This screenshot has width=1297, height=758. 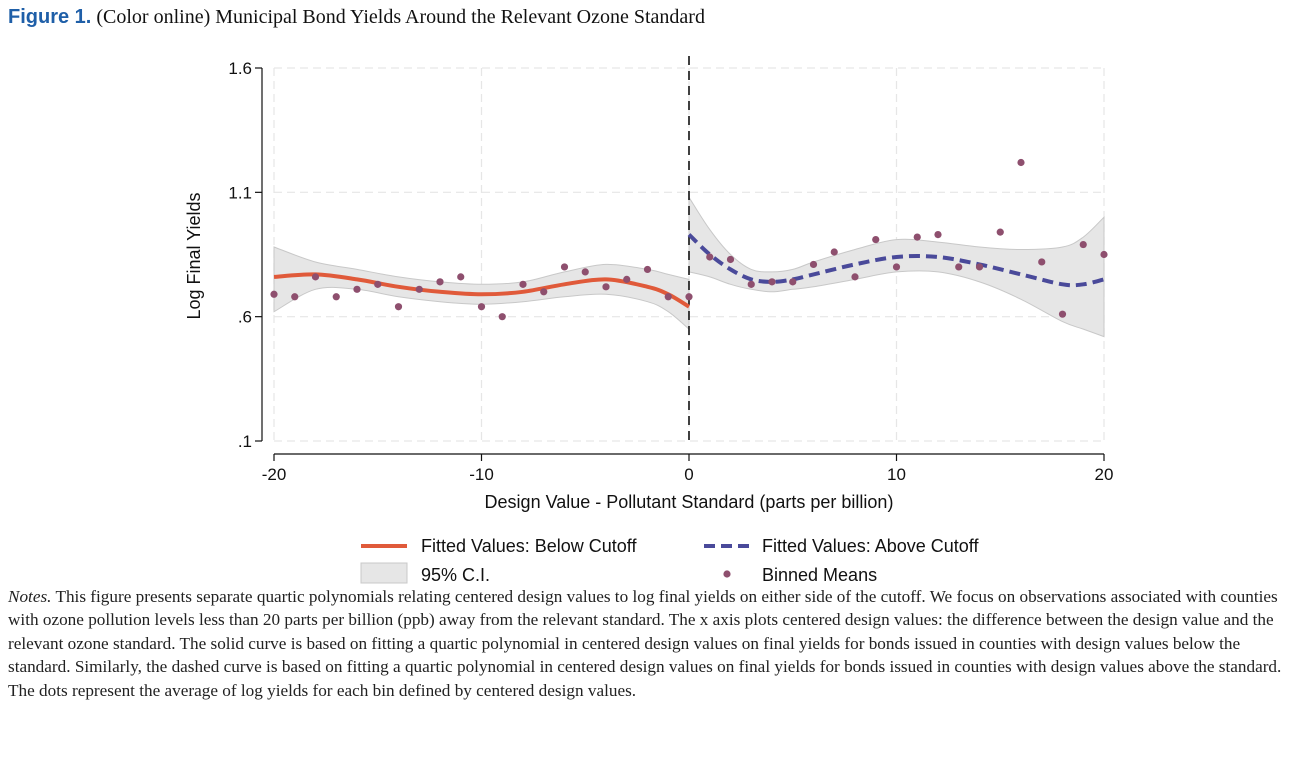 I want to click on legend-dot-swatch, so click(x=727, y=574).